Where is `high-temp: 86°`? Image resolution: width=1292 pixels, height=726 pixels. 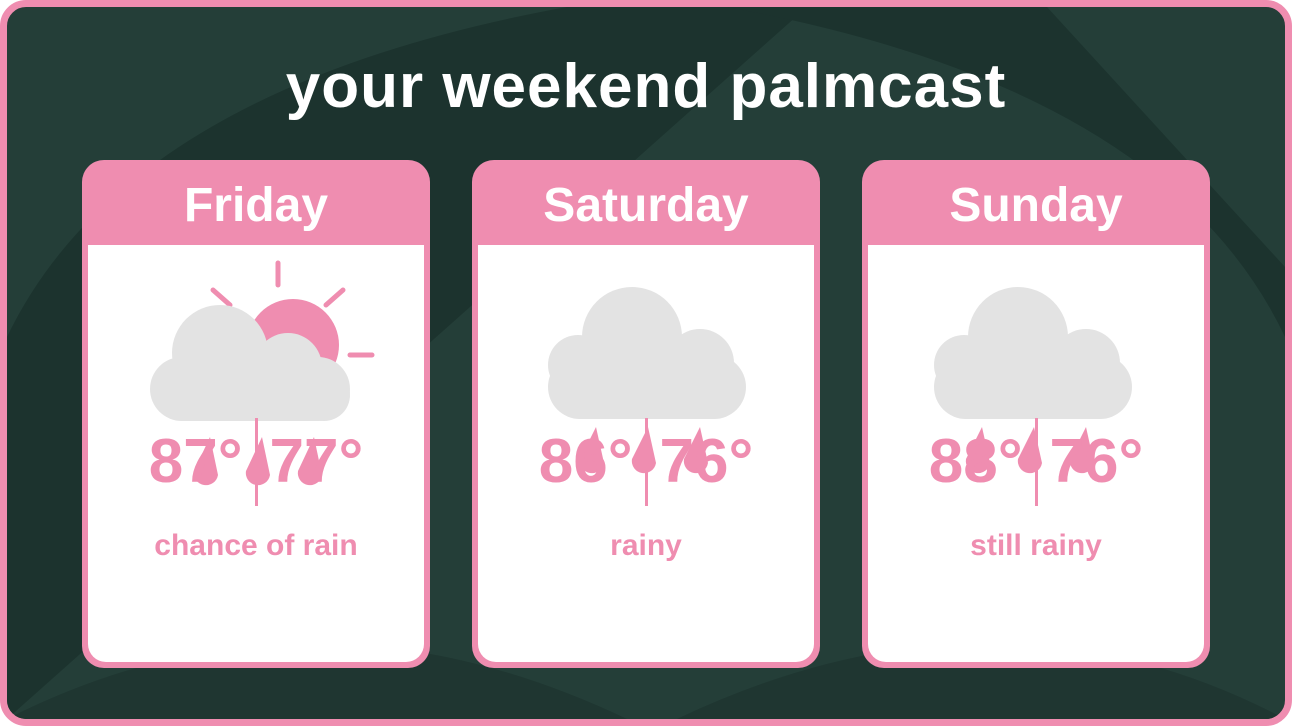
high-temp: 86° is located at coordinates (585, 461).